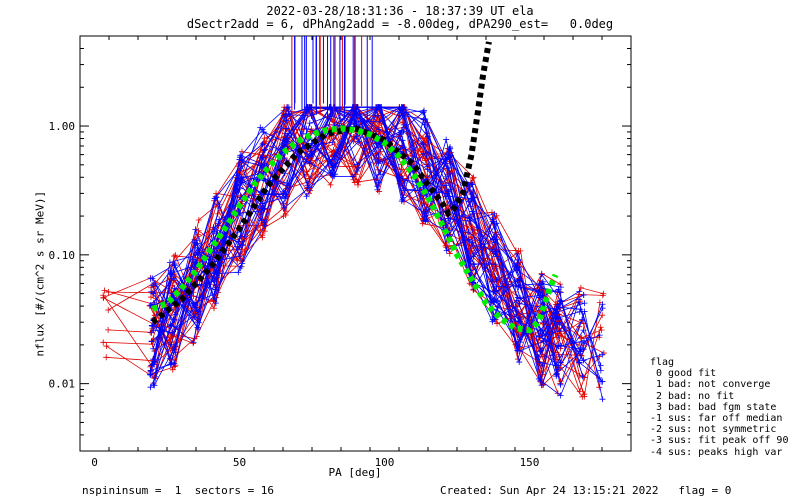 This screenshot has height=500, width=800. Describe the element at coordinates (239, 462) in the screenshot. I see `x-tick-label: 50` at that location.